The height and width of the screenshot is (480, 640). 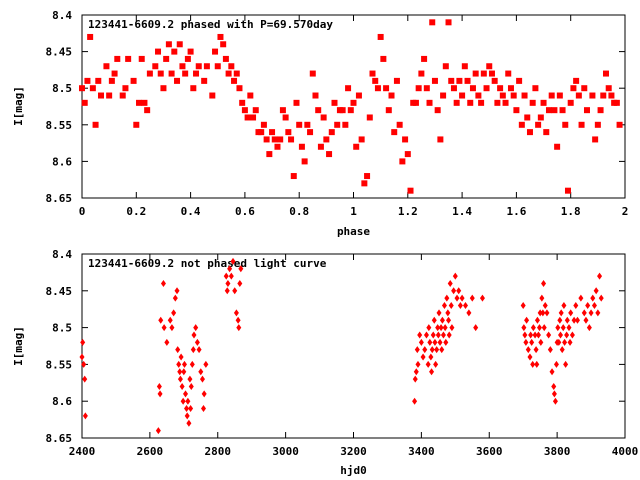 I want to click on x-tick-label: 3400, so click(x=421, y=451).